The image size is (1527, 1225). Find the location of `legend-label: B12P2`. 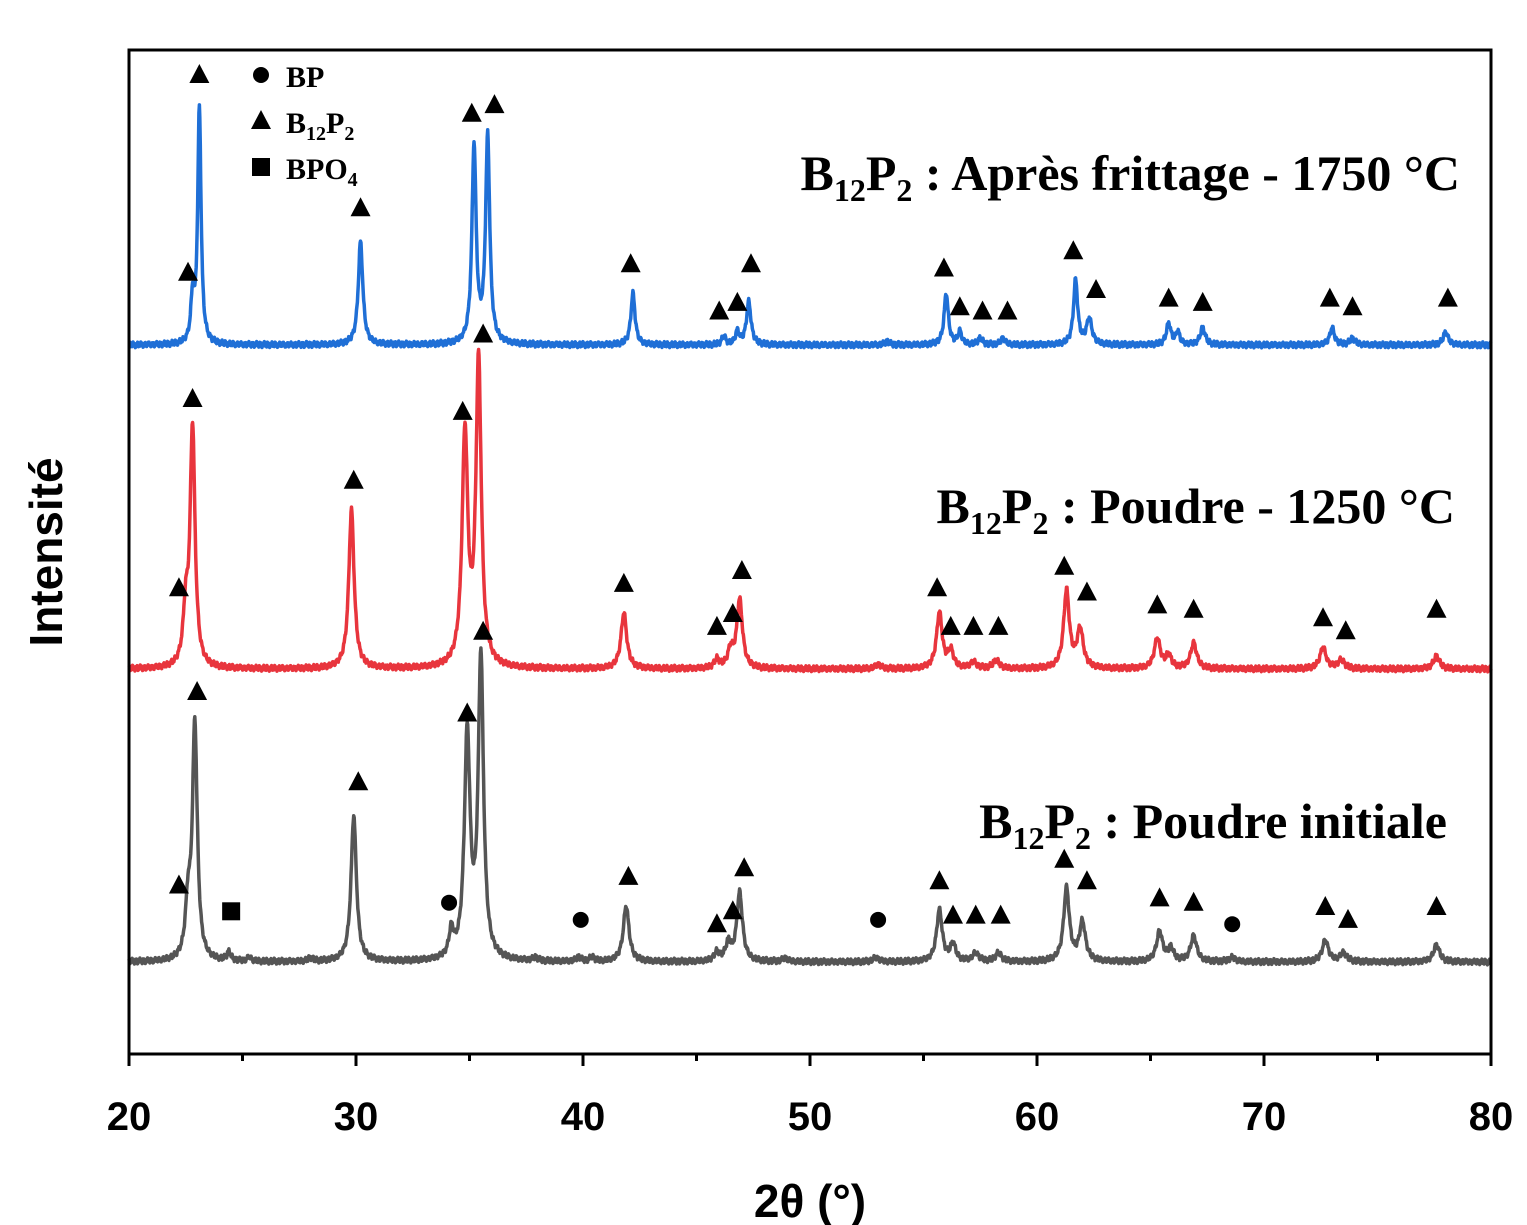

legend-label: B12P2 is located at coordinates (320, 126).